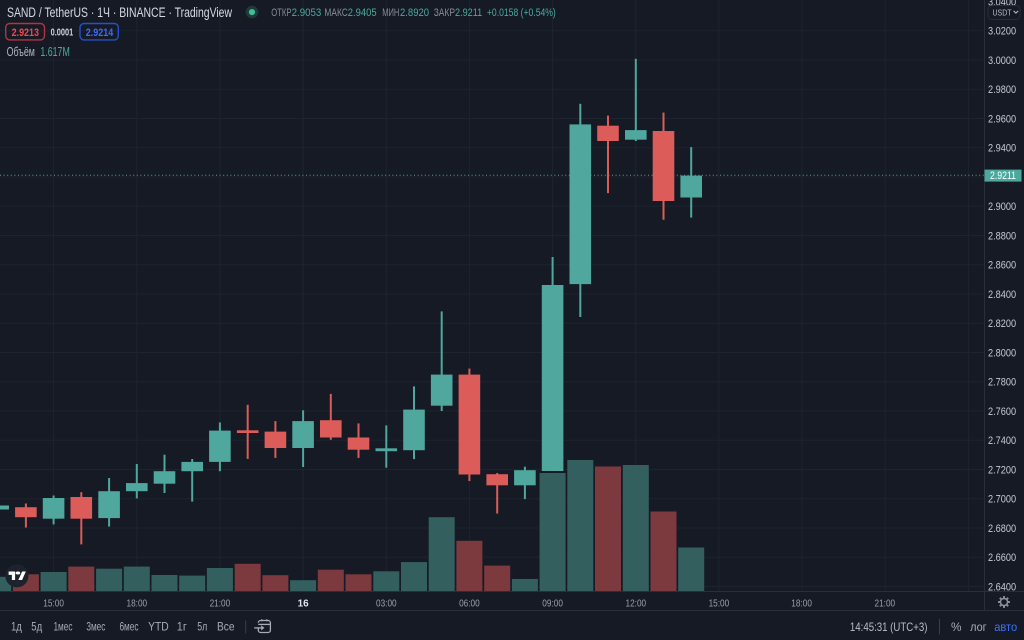 The width and height of the screenshot is (1024, 640). What do you see at coordinates (25, 33) in the screenshot?
I see `svg-text: 2.9213` at bounding box center [25, 33].